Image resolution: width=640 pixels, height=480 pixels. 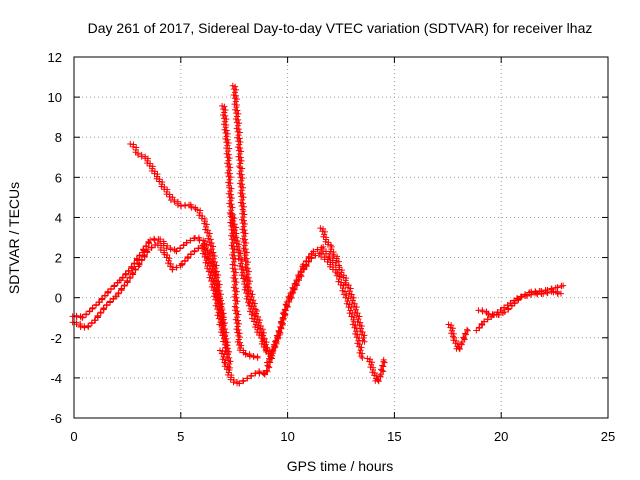 What do you see at coordinates (73, 436) in the screenshot?
I see `x-tick-label: 0` at bounding box center [73, 436].